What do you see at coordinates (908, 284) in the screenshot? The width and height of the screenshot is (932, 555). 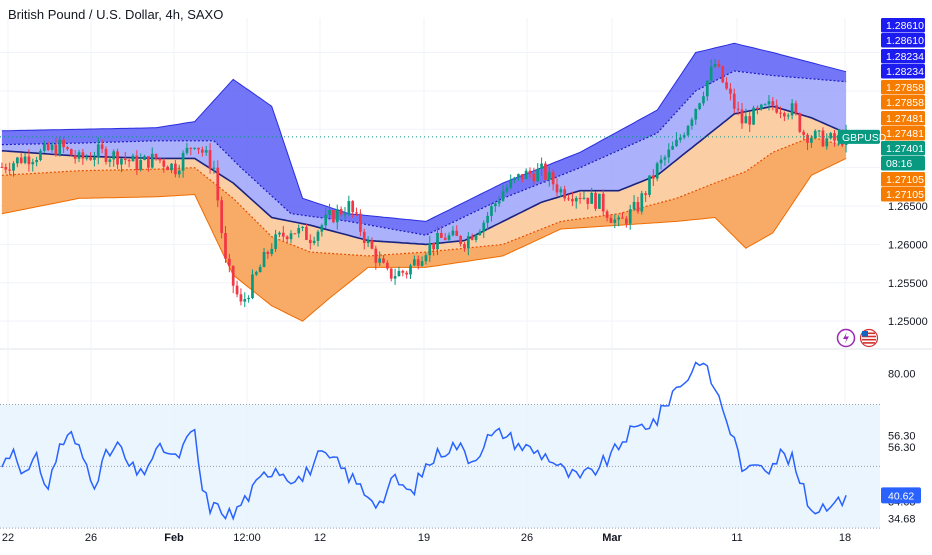 I see `price-axis-tick: 1.25500` at bounding box center [908, 284].